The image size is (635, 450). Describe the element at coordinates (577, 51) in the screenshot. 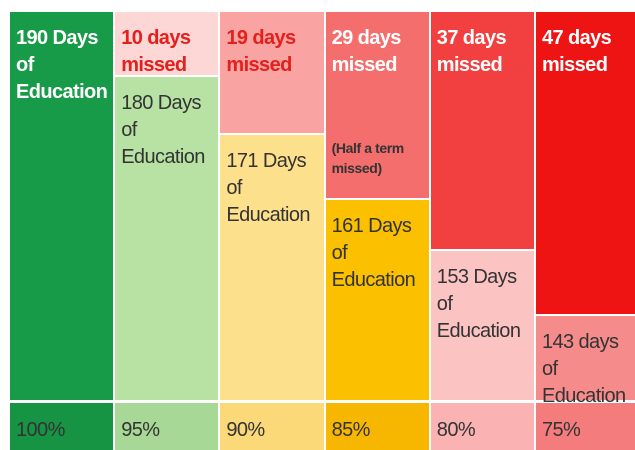

I see `missed-label: 47 days missed` at that location.